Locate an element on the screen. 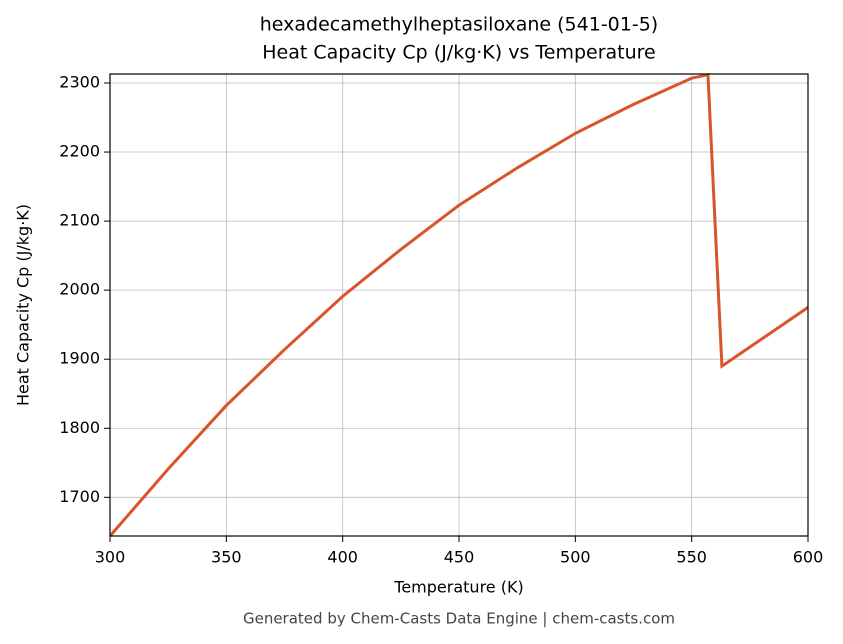  chart-title: hexadecamethylheptasiloxane (541-01-5) is located at coordinates (459, 25).